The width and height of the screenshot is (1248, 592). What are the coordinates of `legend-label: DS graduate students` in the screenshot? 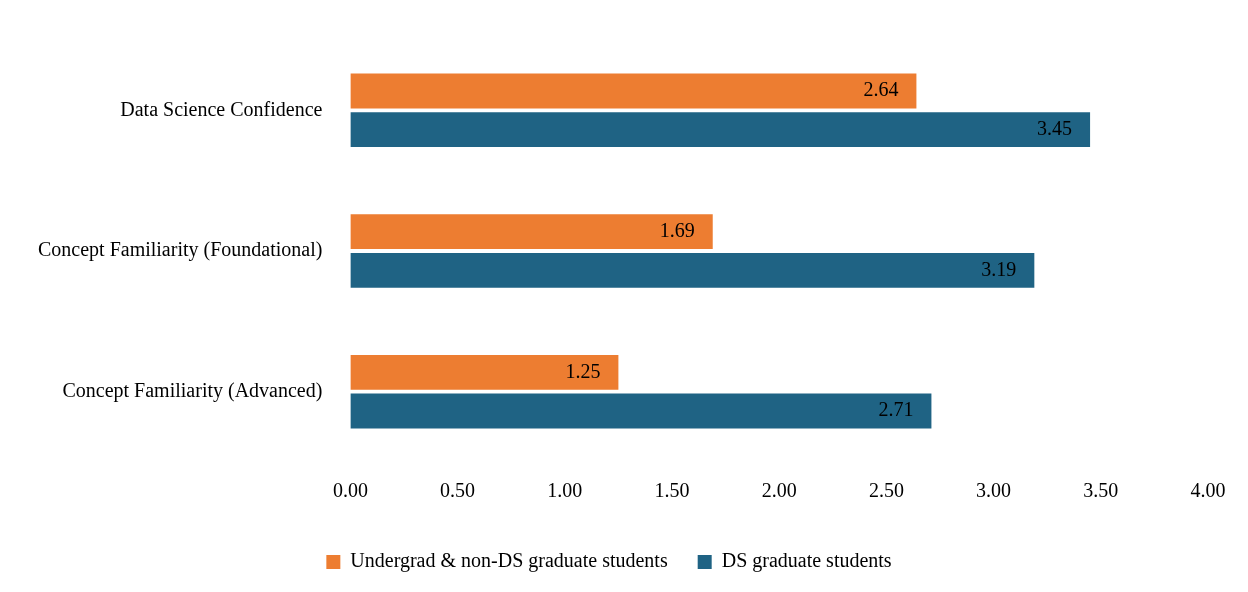 It's located at (806, 561).